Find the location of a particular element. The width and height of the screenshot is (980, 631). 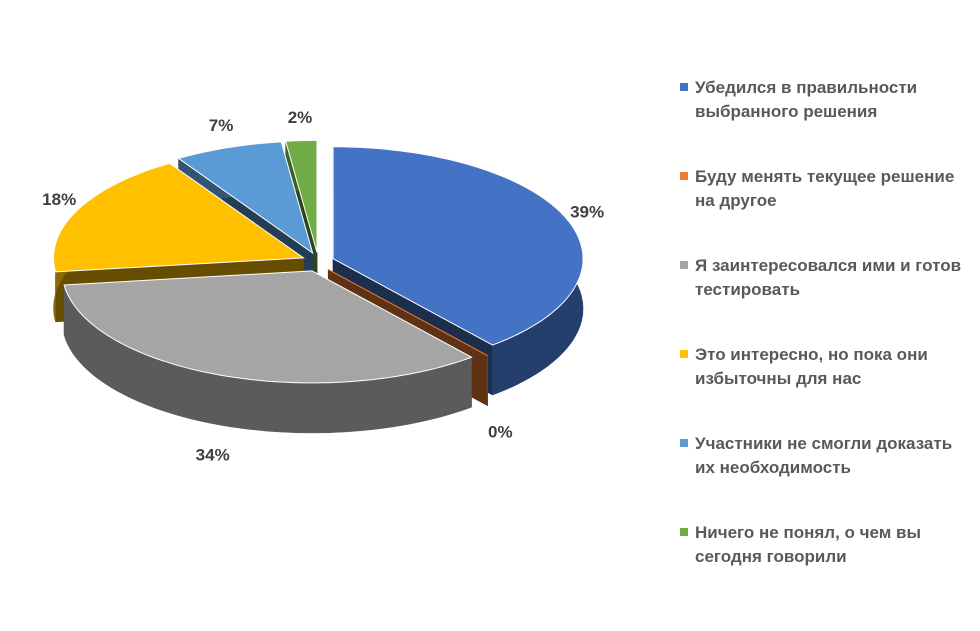

data-label: 0% is located at coordinates (500, 431).